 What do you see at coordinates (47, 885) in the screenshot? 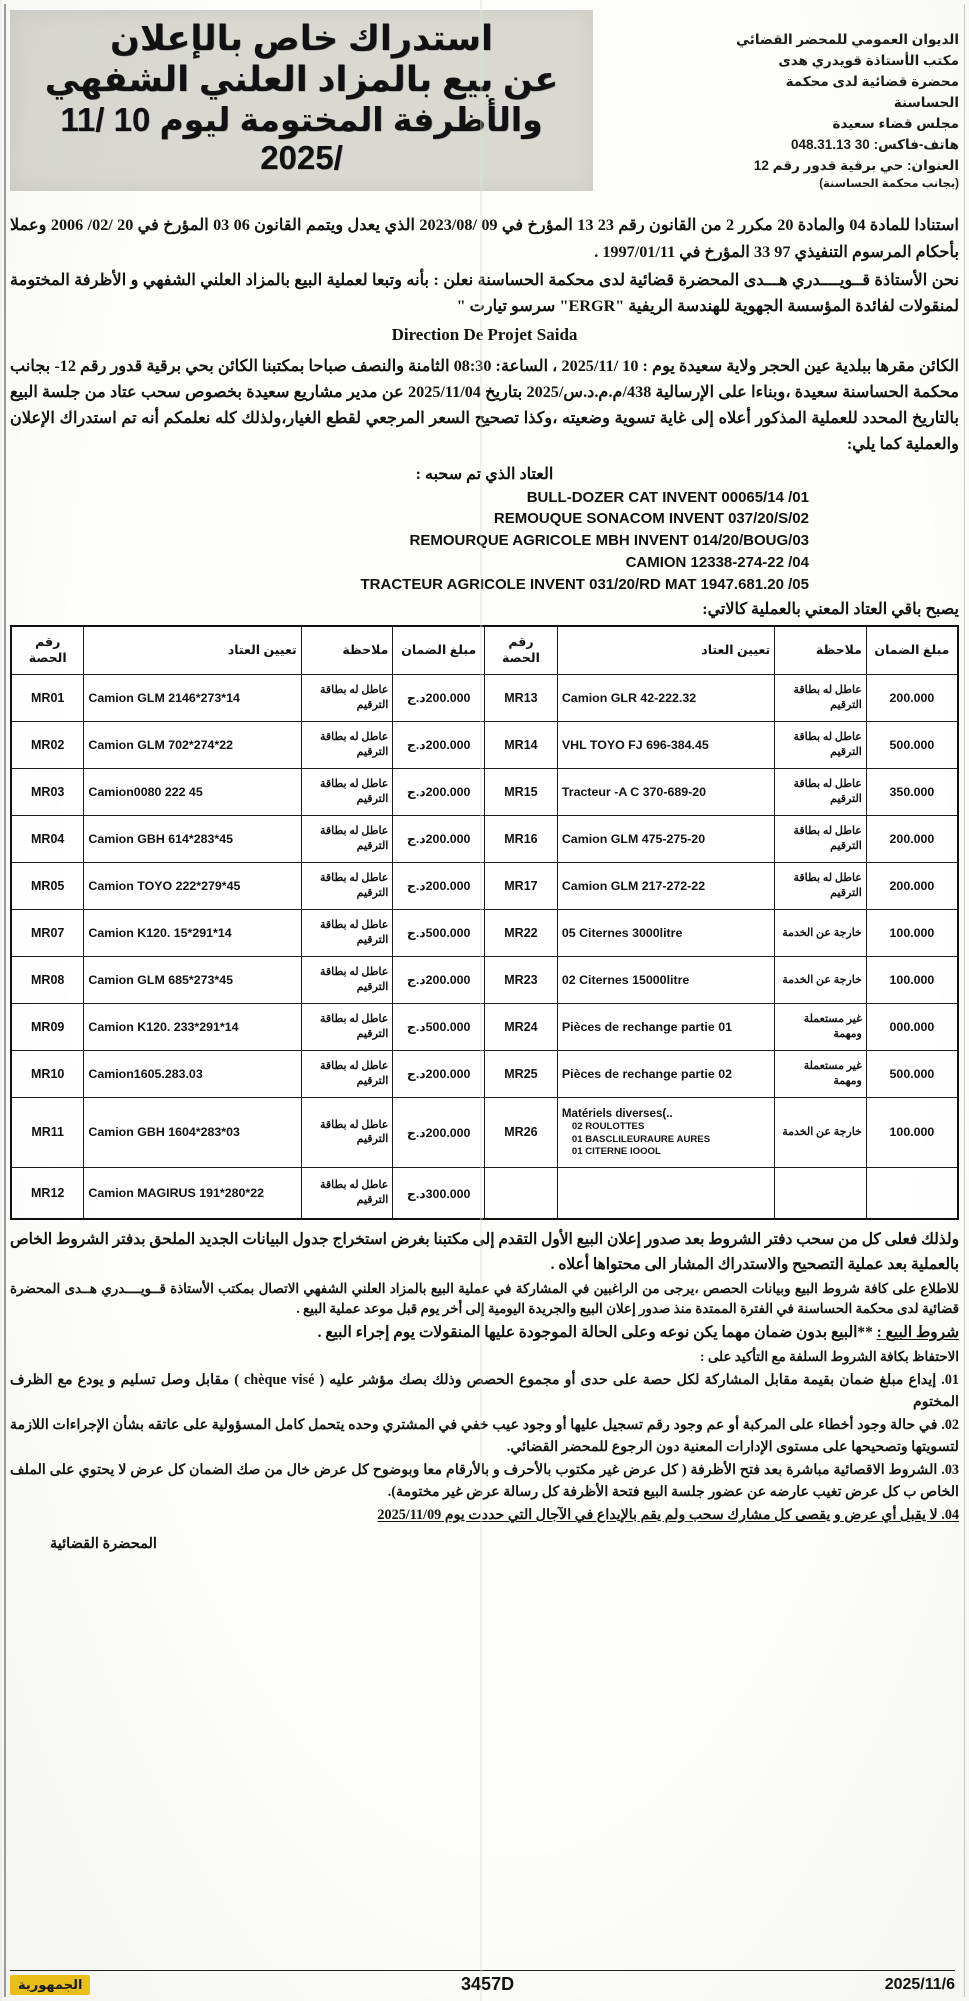
I see `cell-lot-right: MR05` at bounding box center [47, 885].